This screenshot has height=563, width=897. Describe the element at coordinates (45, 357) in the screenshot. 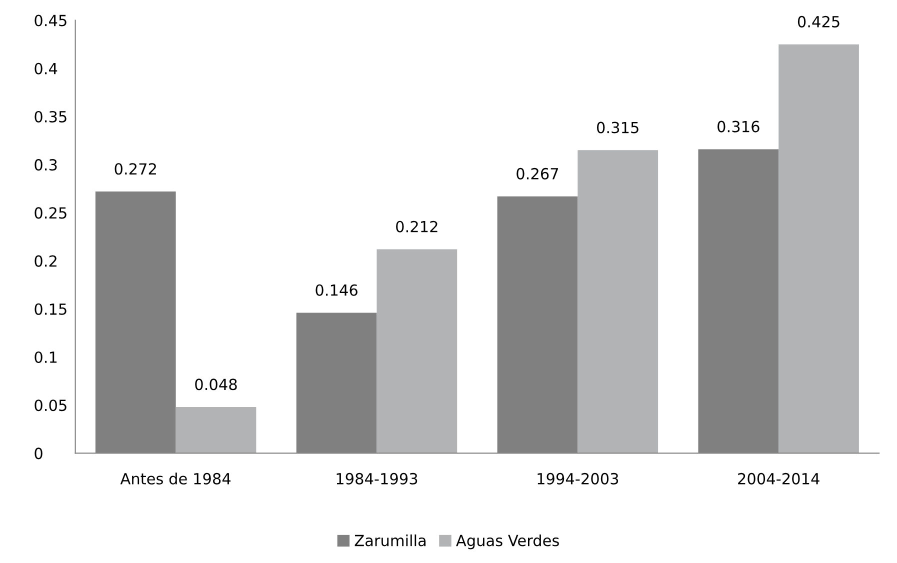

I see `y-tick-label: 0.1` at that location.